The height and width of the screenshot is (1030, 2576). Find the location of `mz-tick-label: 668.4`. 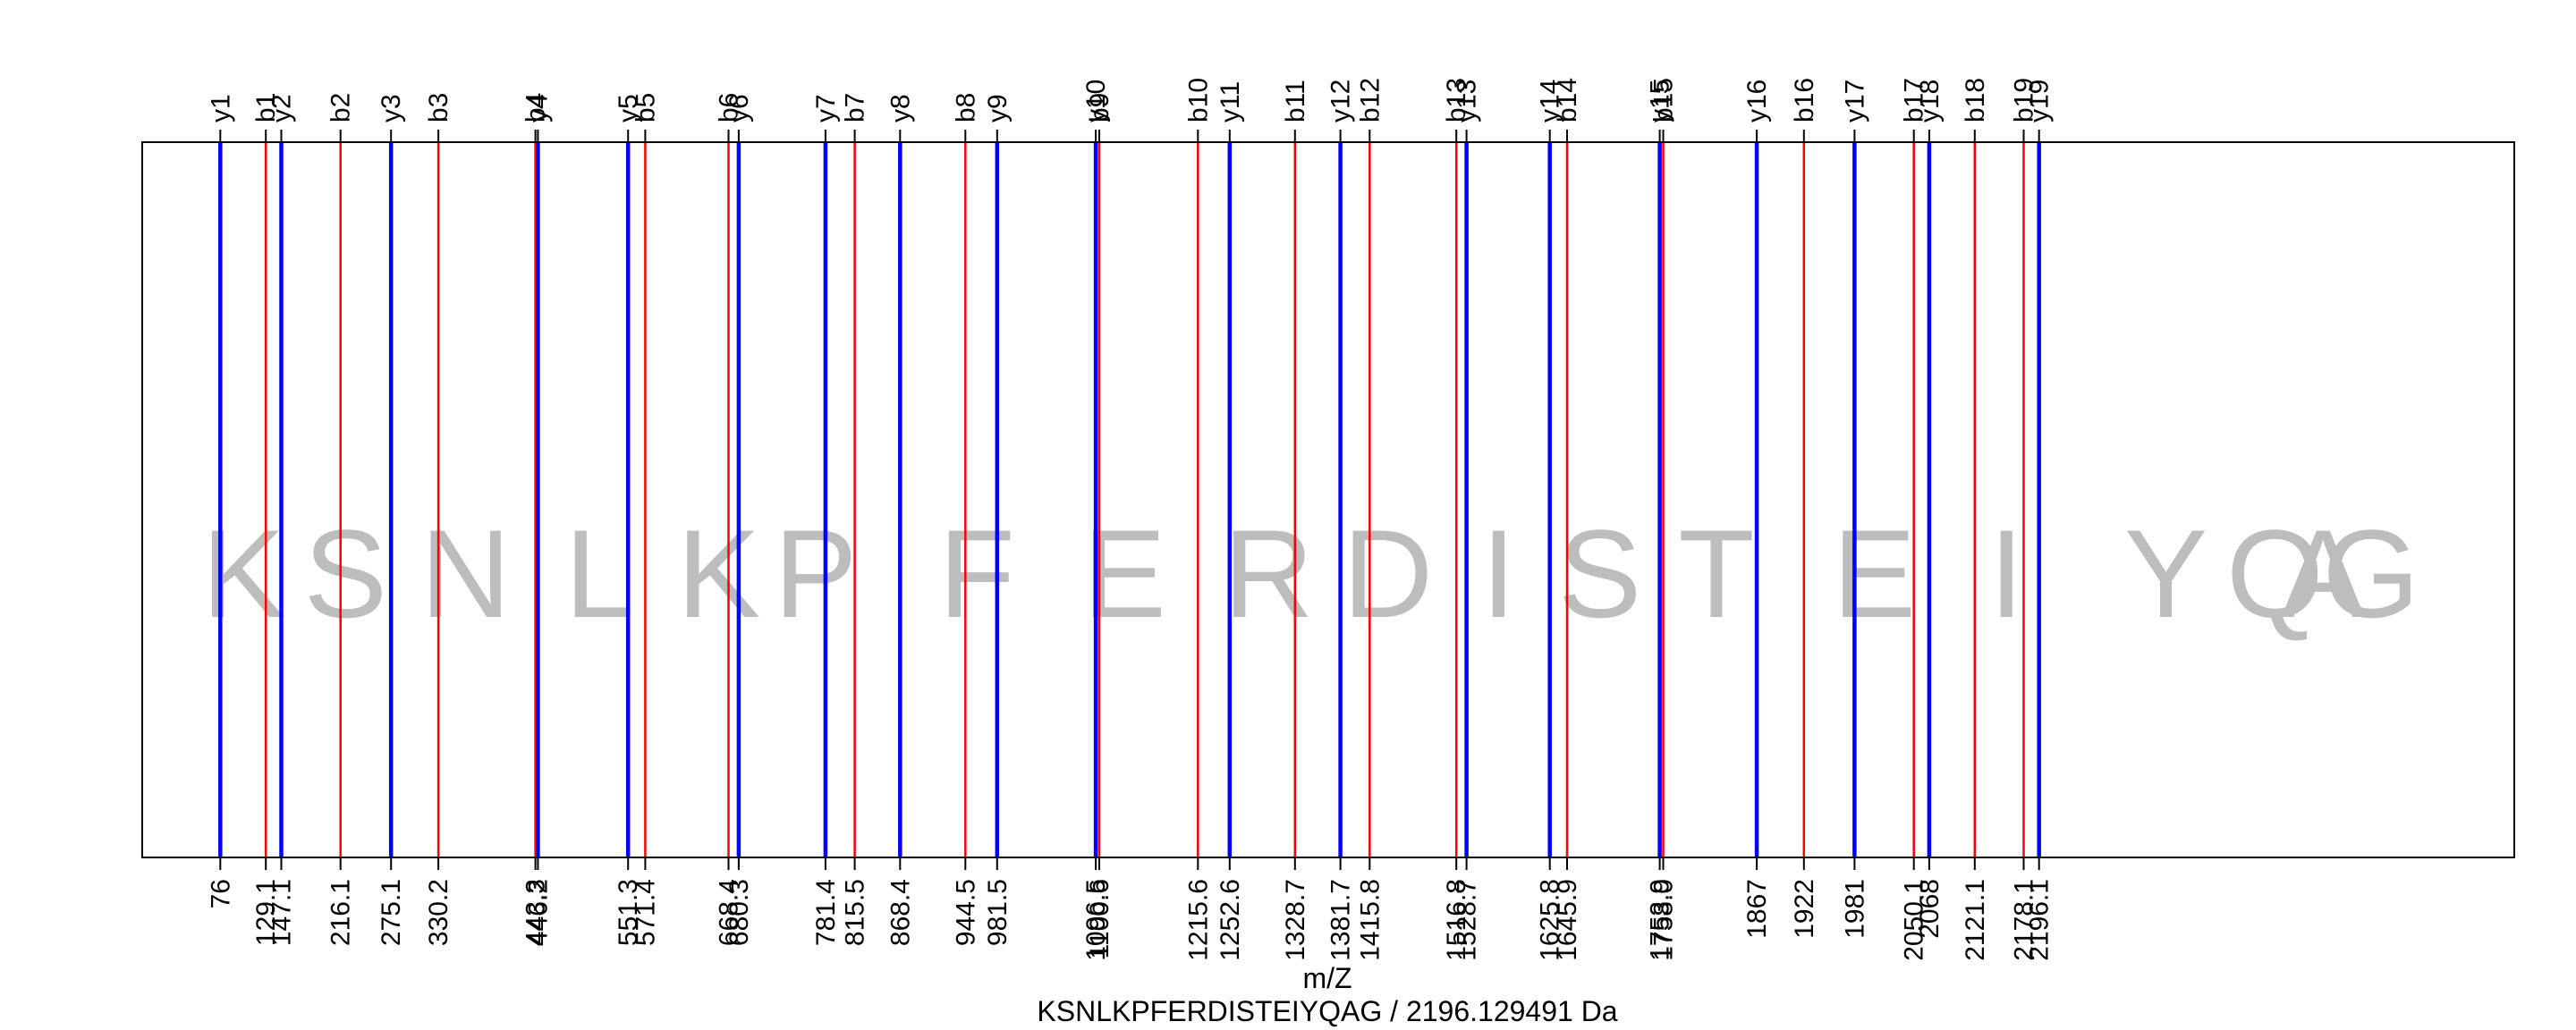

mz-tick-label: 668.4 is located at coordinates (729, 912).